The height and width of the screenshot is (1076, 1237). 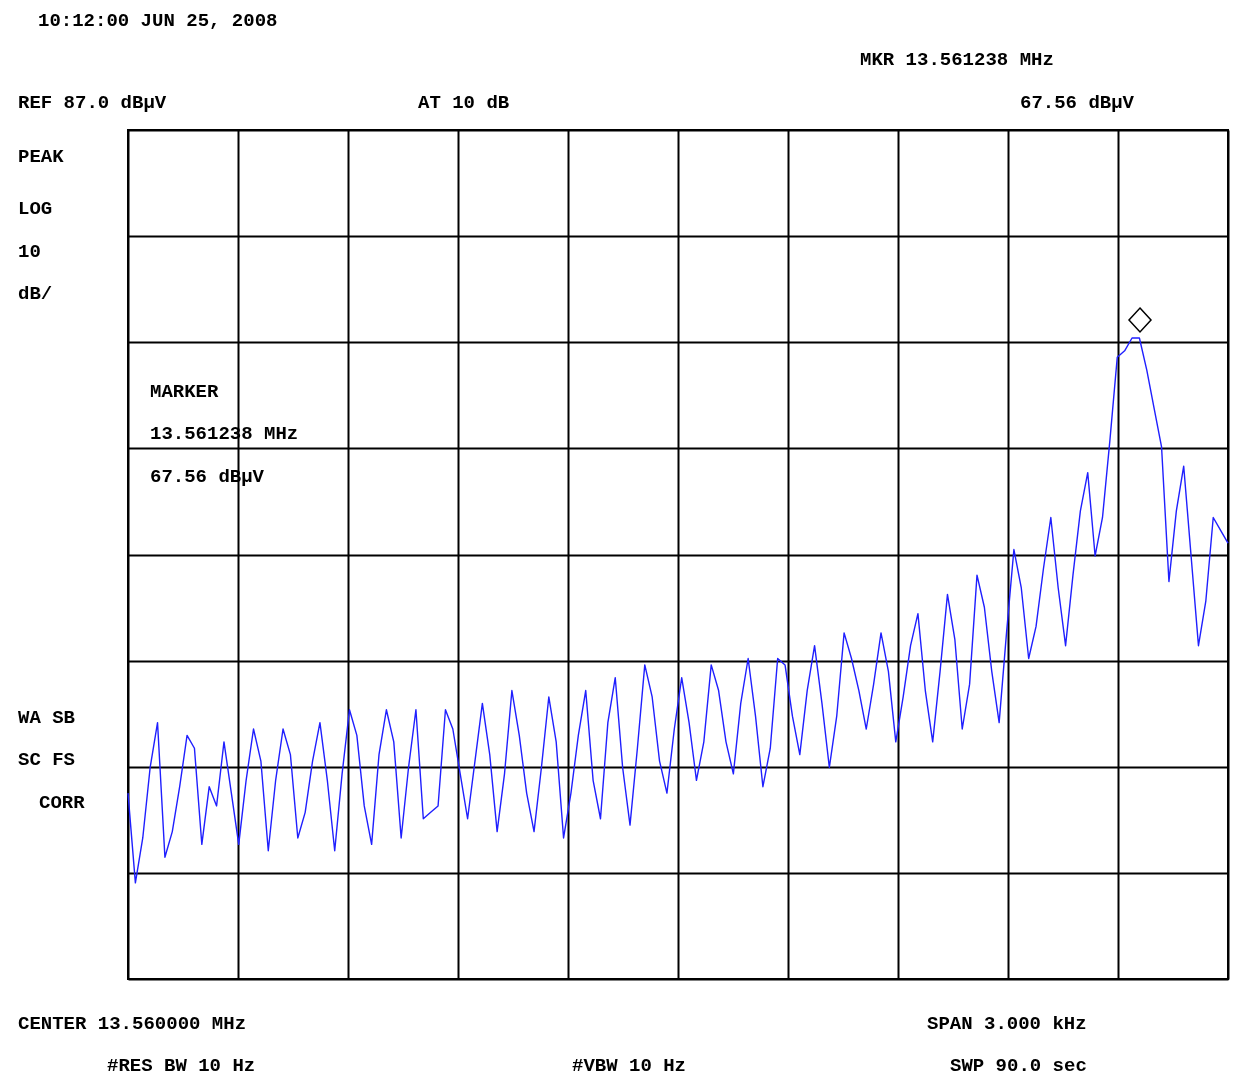 What do you see at coordinates (185, 392) in the screenshot?
I see `annotation: MARKER` at bounding box center [185, 392].